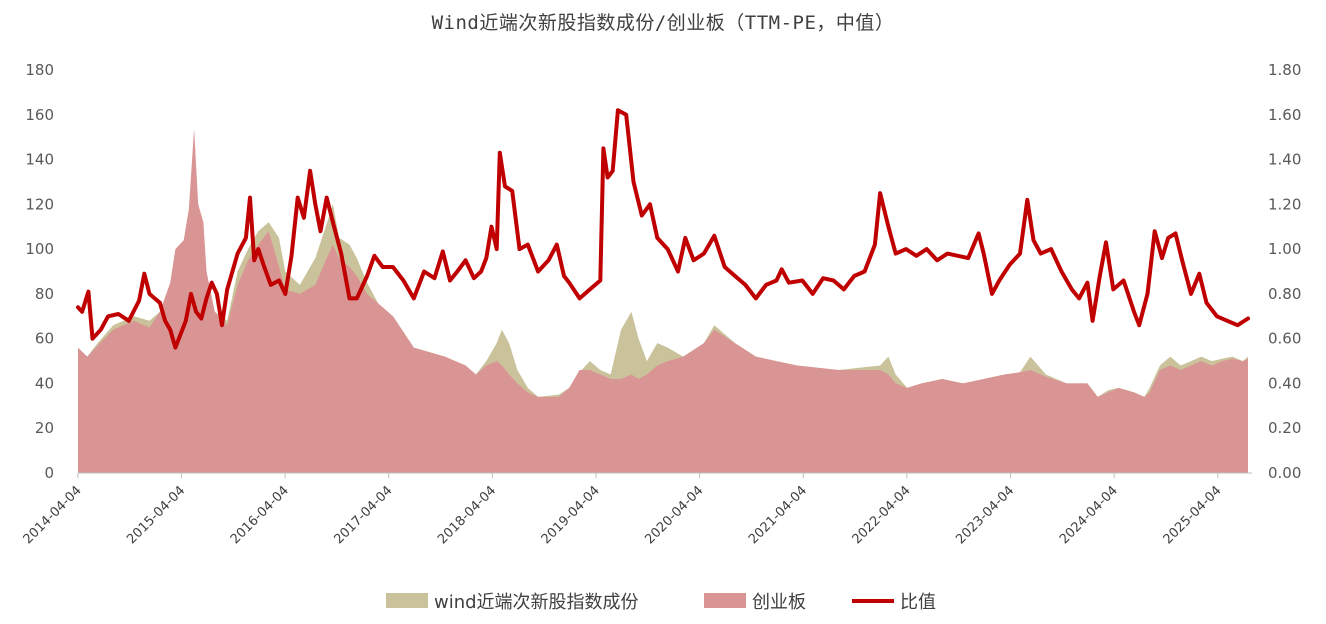  Describe the element at coordinates (39, 204) in the screenshot. I see `y-left-tick-label: 120` at that location.